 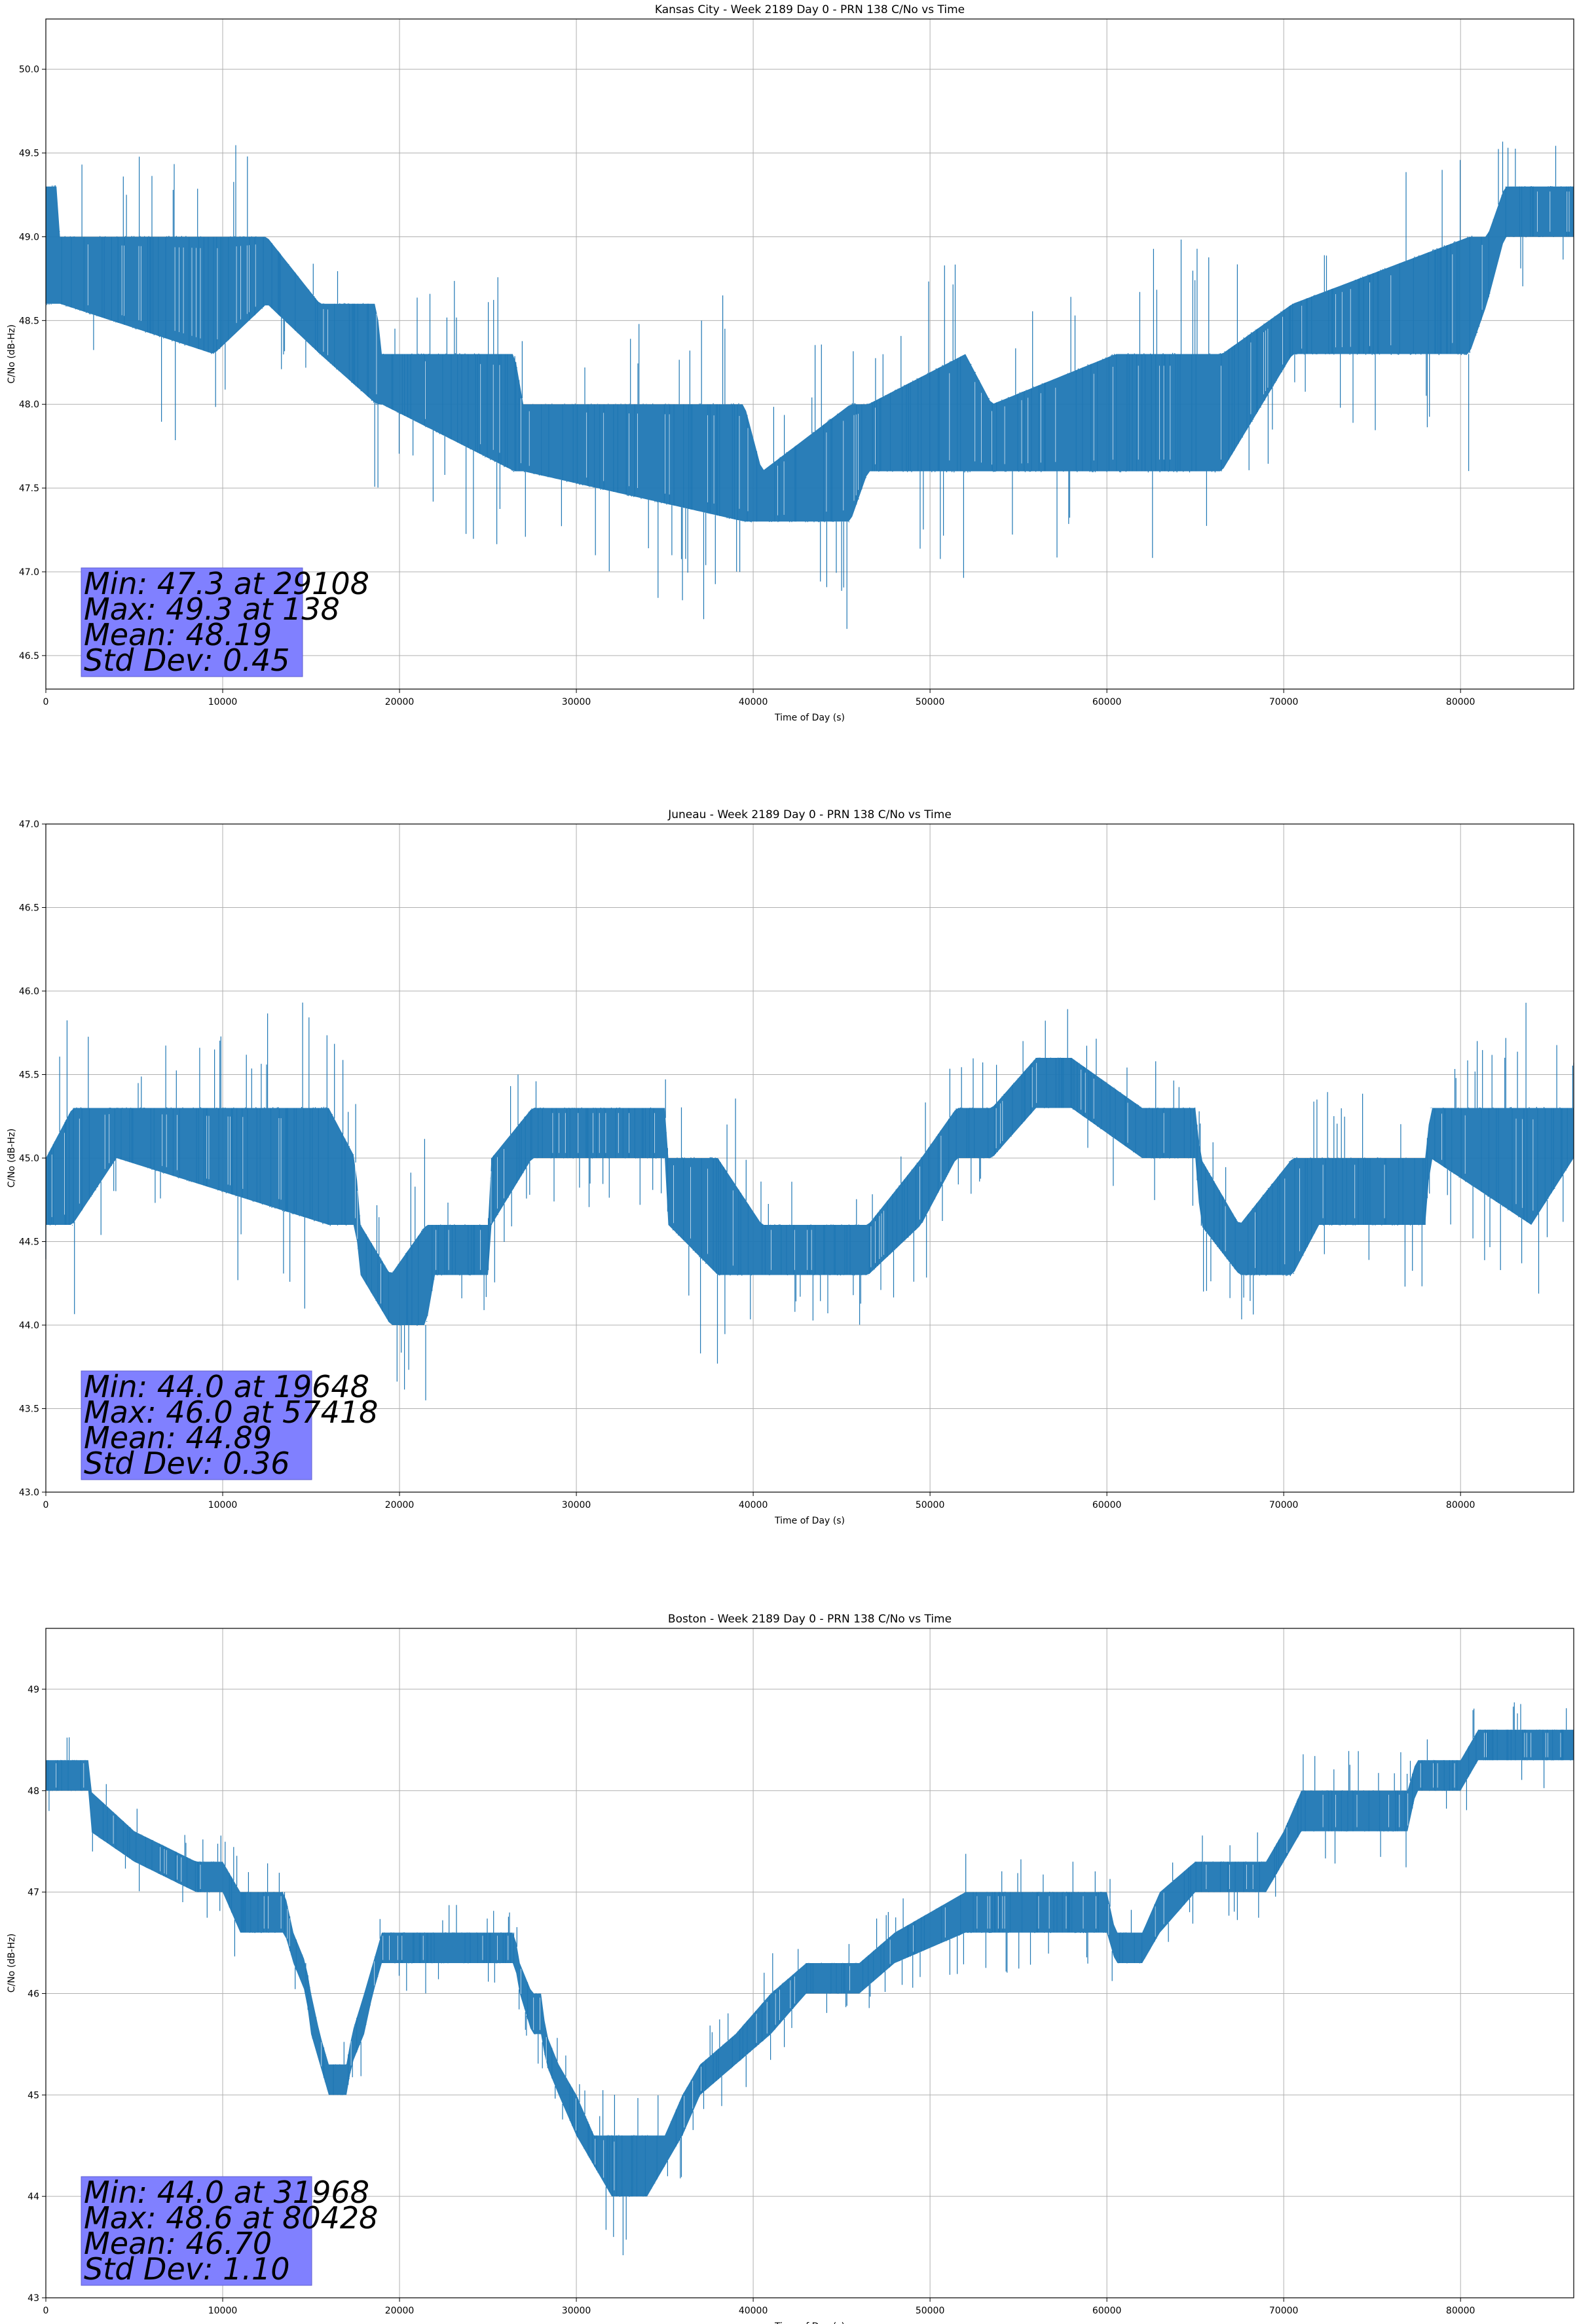 What do you see at coordinates (33, 2197) in the screenshot?
I see `y-tick-label: 44` at bounding box center [33, 2197].